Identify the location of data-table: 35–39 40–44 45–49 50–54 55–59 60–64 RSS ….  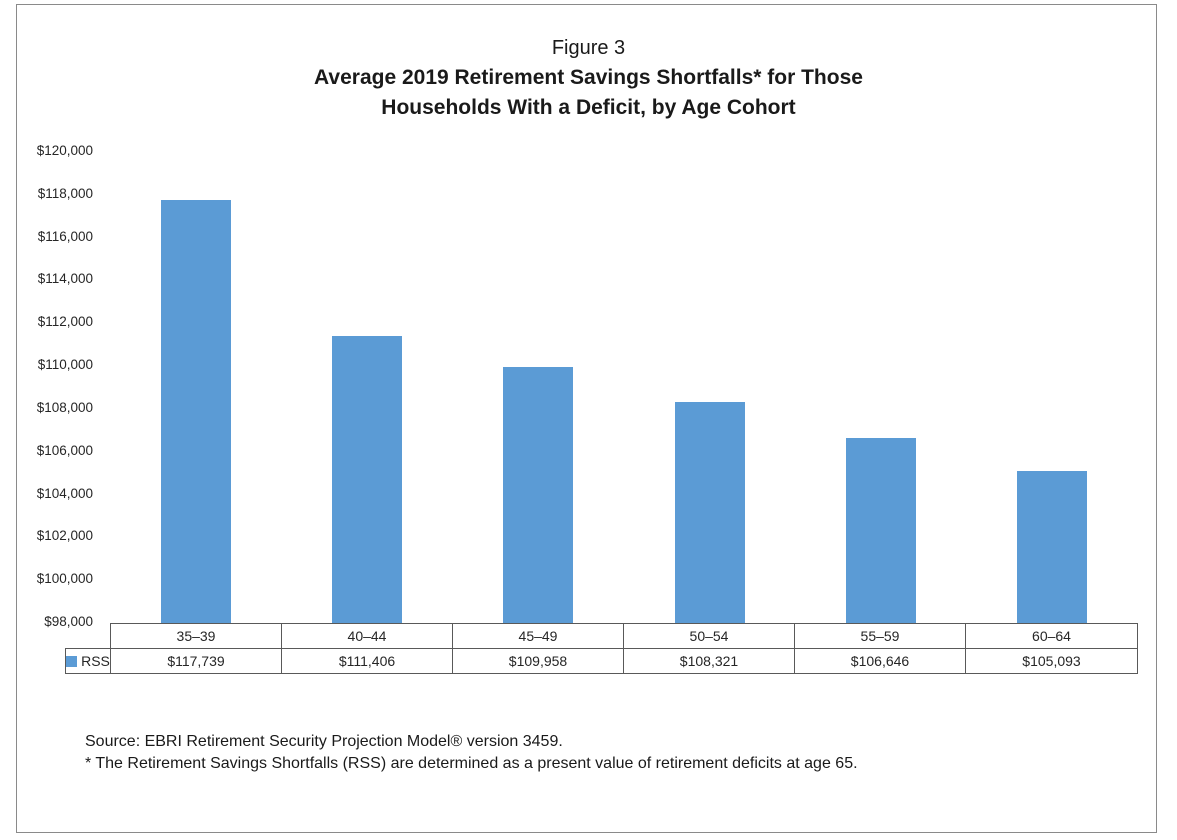
(601, 648).